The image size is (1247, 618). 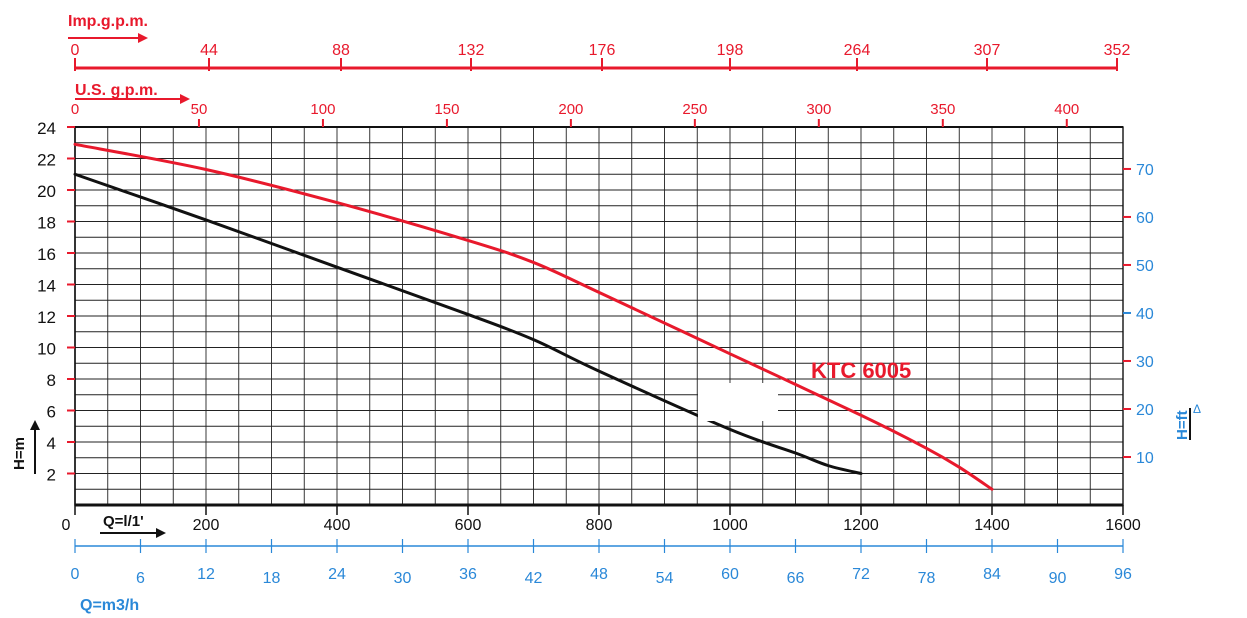 I want to click on x-tick-label: 600, so click(x=468, y=525).